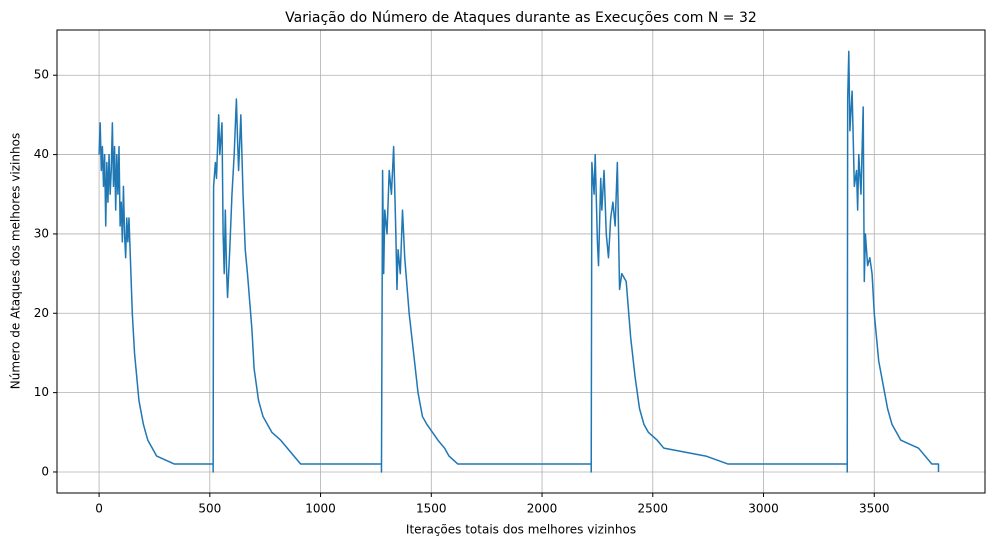 The width and height of the screenshot is (997, 552). I want to click on y-tick-label: 30, so click(41, 233).